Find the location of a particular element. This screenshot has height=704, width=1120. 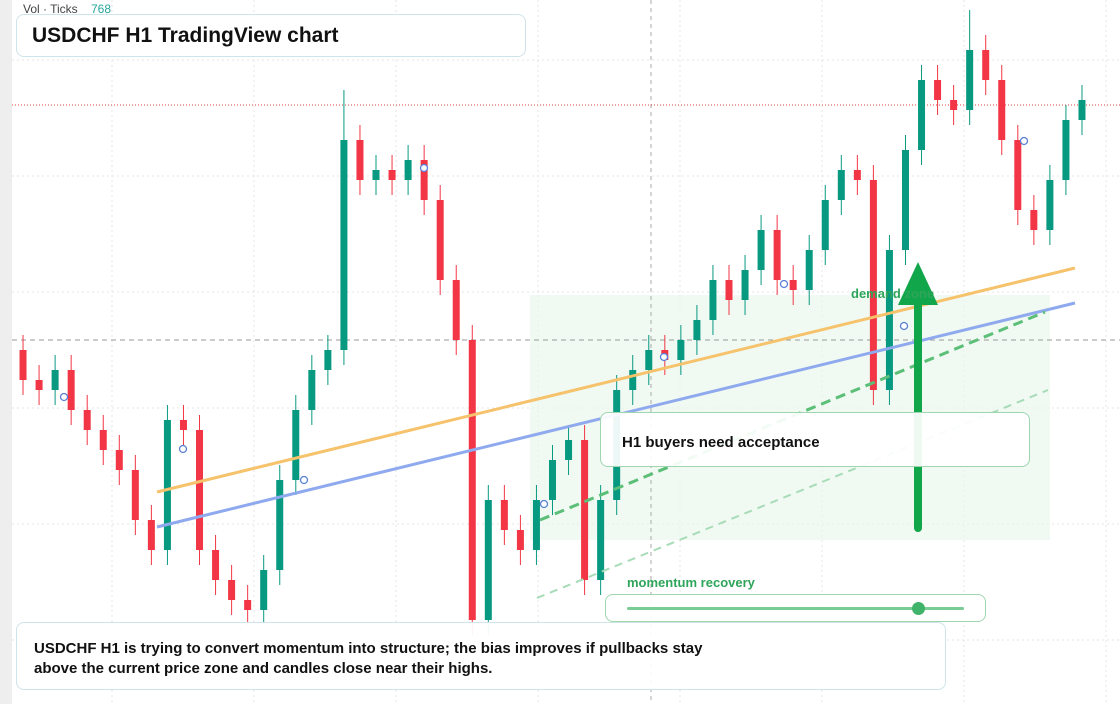

slider is located at coordinates (795, 608).